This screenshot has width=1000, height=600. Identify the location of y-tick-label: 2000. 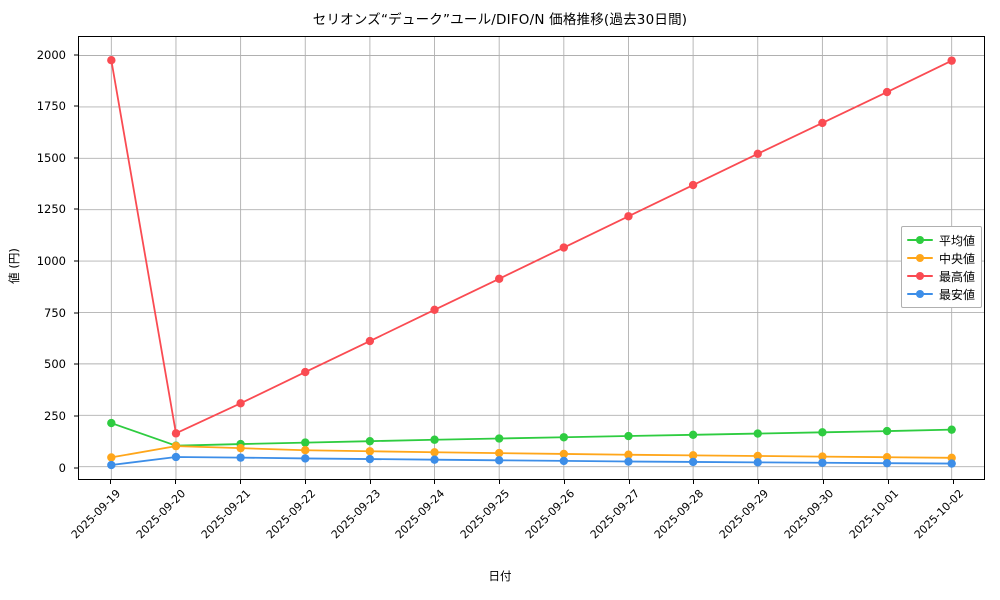
(51, 54).